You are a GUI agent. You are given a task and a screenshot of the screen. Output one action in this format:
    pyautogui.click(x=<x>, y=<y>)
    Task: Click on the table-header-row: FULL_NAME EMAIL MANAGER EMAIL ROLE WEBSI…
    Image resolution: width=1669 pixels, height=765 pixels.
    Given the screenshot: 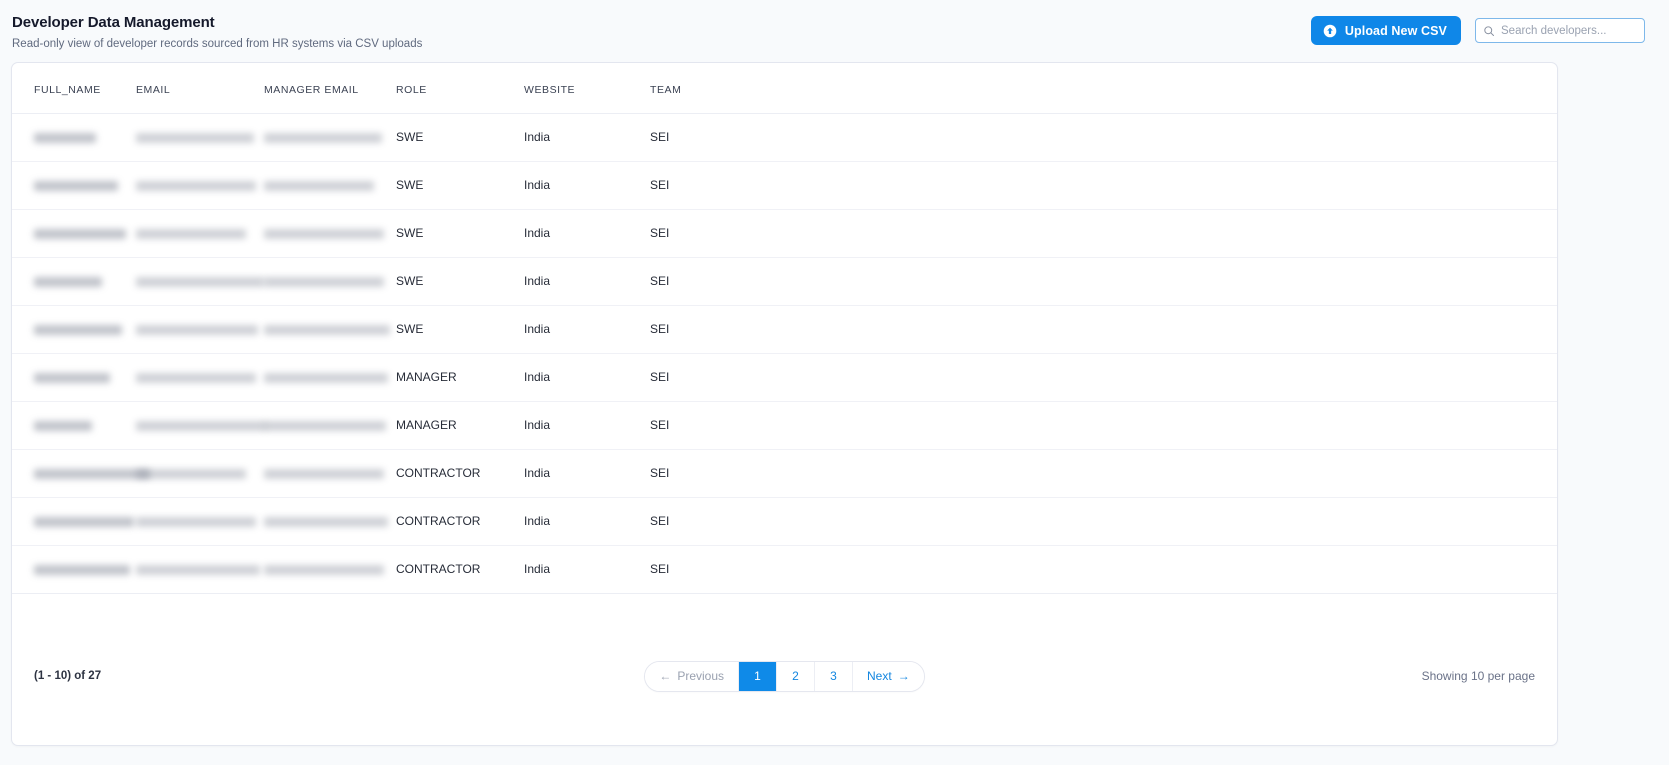 What is the action you would take?
    pyautogui.click(x=784, y=88)
    